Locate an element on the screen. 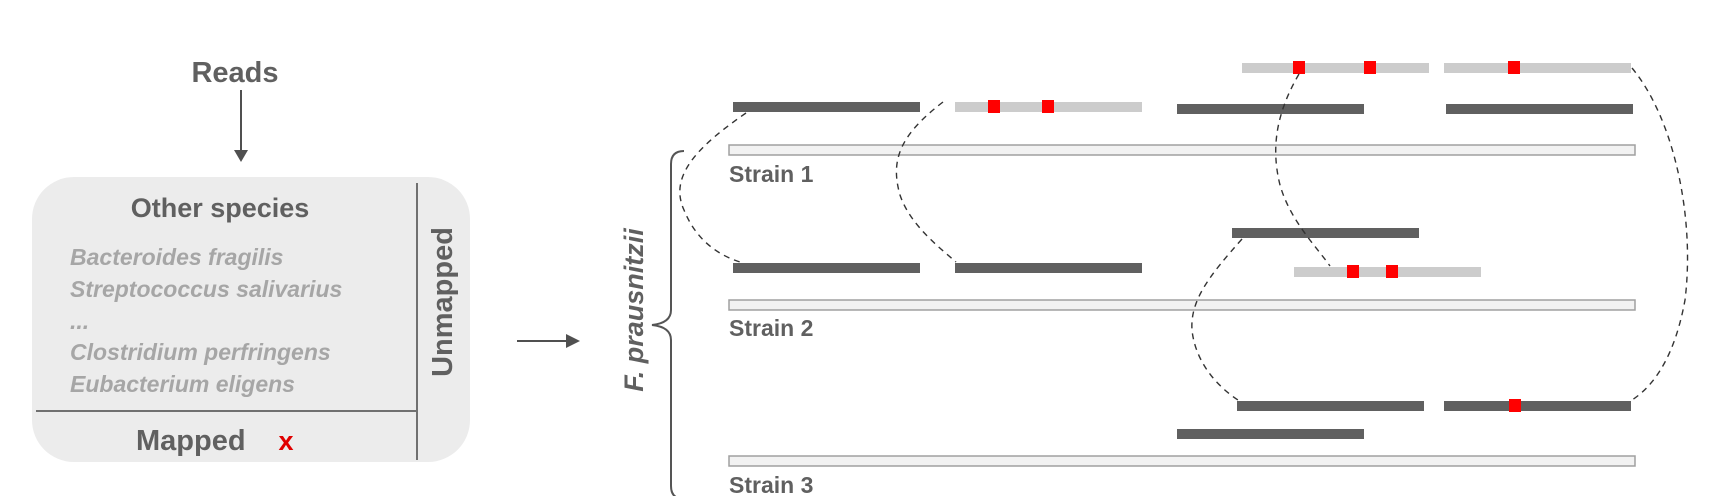 The image size is (1715, 496). species-name-1: Bacteroides fragilis is located at coordinates (176, 257).